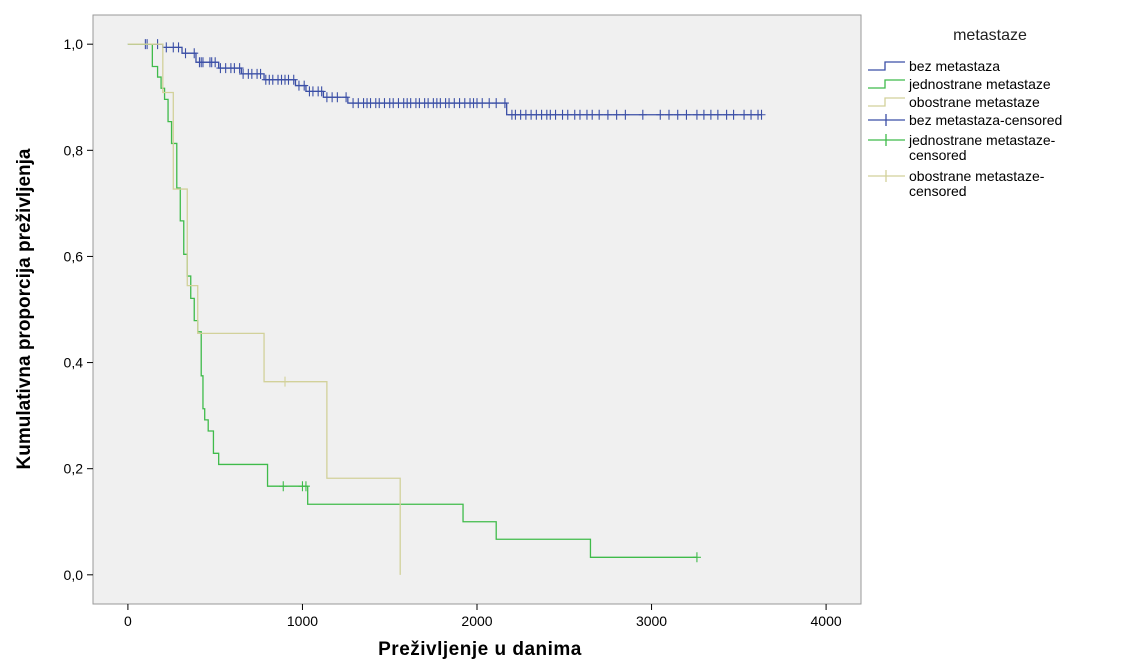 The height and width of the screenshot is (669, 1143). I want to click on legend-label-line: obostrane metastaze-, so click(977, 176).